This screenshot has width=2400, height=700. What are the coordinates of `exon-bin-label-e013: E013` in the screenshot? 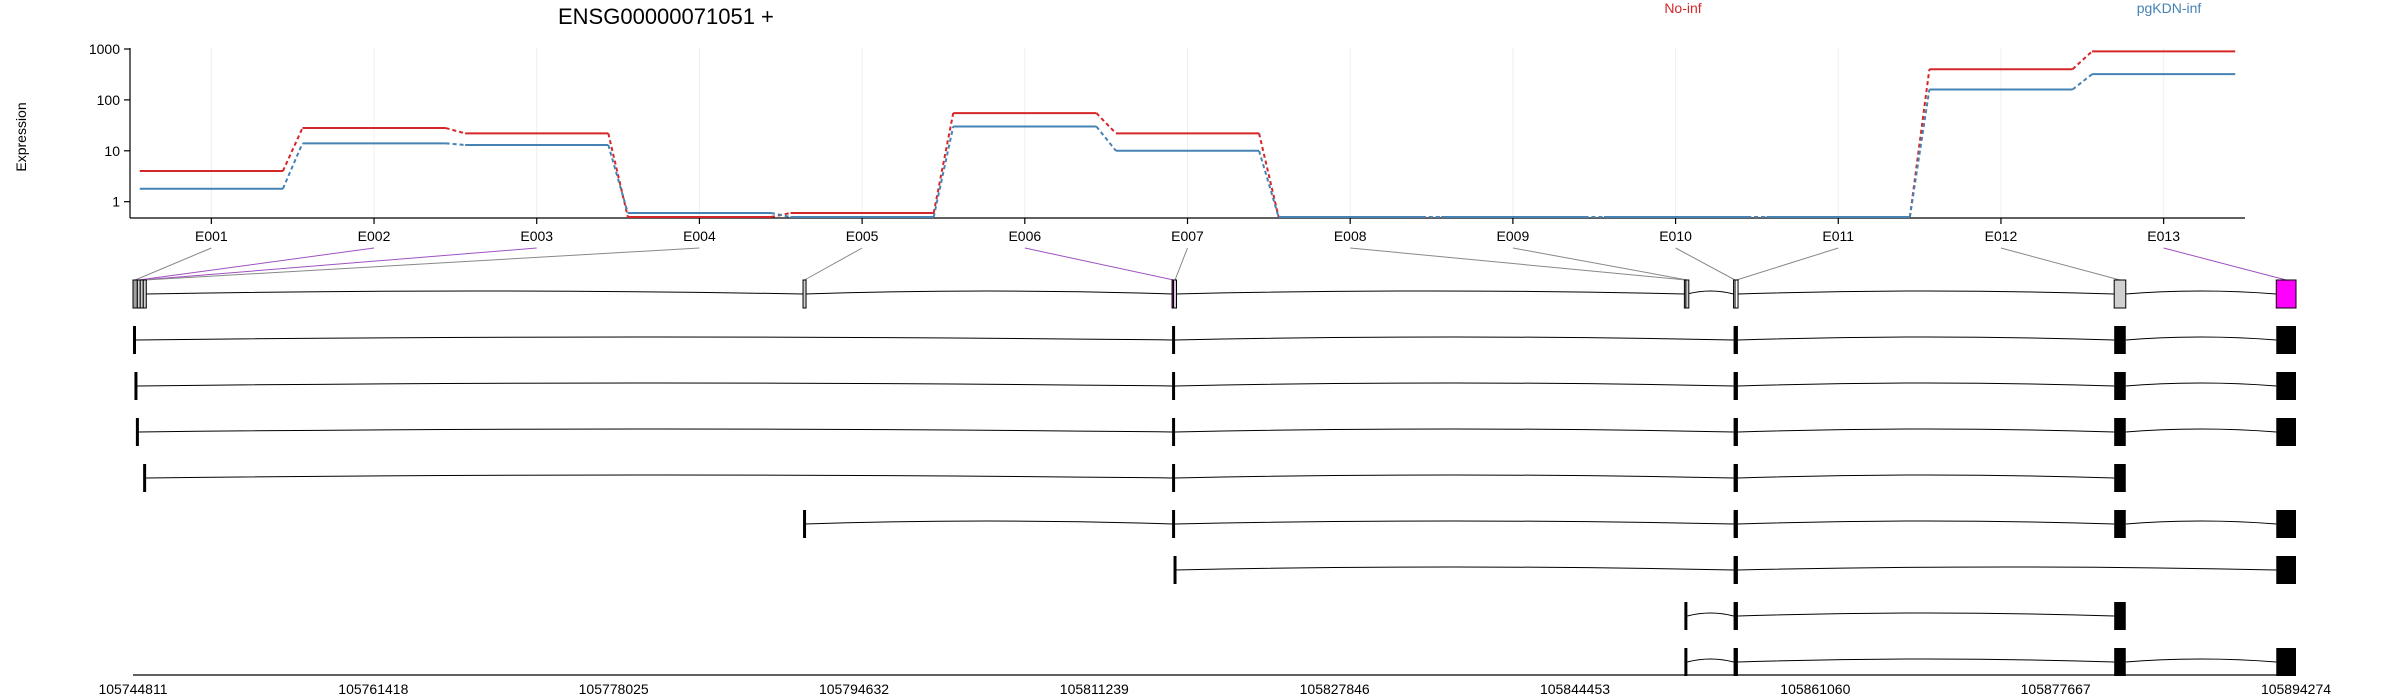 It's located at (2163, 236).